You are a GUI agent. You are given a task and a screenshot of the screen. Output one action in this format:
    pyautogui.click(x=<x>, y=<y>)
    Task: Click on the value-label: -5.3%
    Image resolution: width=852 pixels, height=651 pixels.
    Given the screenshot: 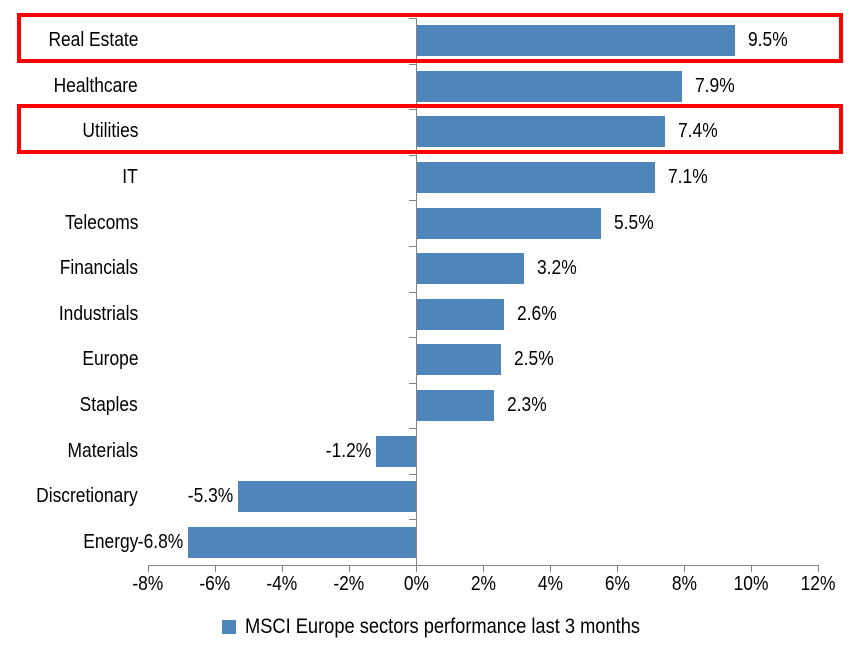 What is the action you would take?
    pyautogui.click(x=207, y=496)
    